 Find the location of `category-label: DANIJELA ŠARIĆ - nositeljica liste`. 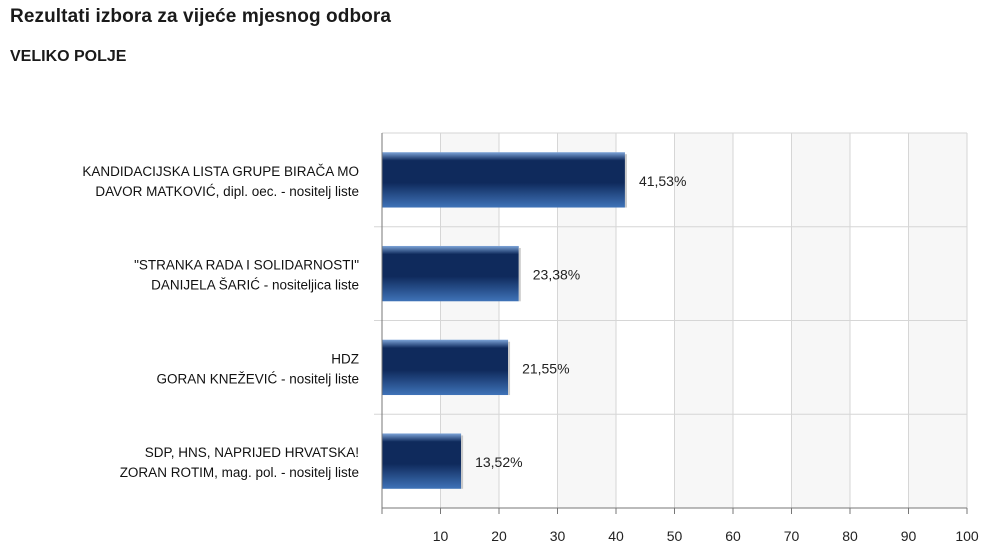

category-label: DANIJELA ŠARIĆ - nositeljica liste is located at coordinates (255, 285).